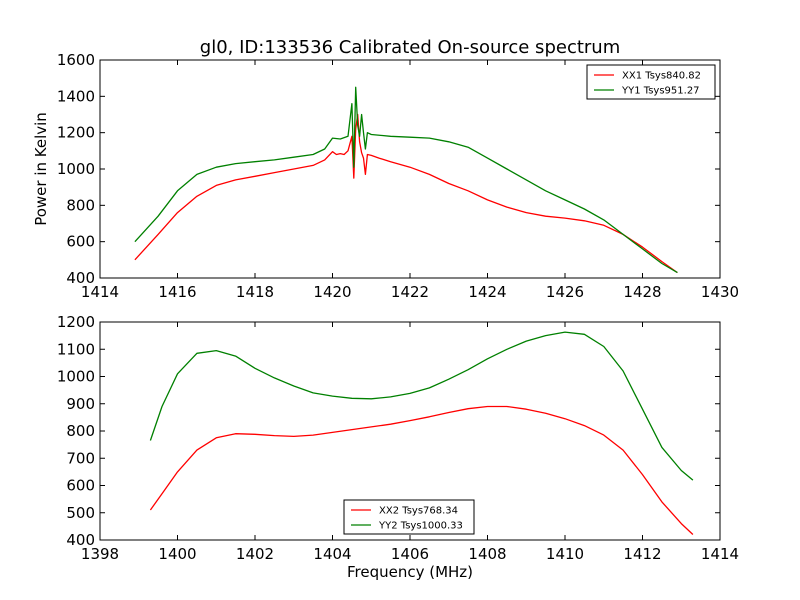  I want to click on legend-label: XX1 Tsys840.82, so click(661, 76).